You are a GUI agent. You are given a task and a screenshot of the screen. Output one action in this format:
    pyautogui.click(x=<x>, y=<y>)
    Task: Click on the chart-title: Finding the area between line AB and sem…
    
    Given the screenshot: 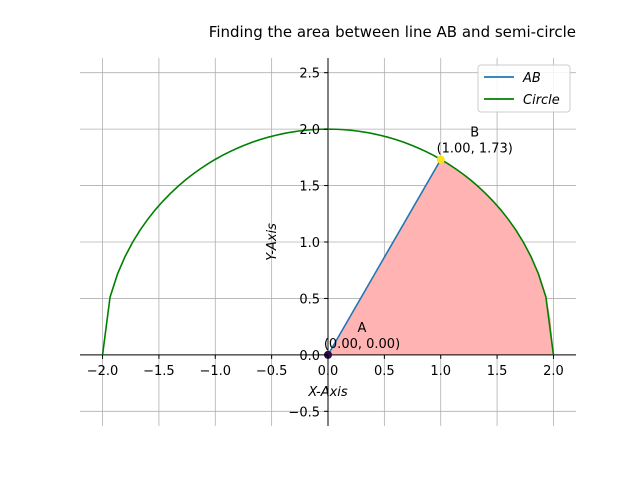 What is the action you would take?
    pyautogui.click(x=392, y=32)
    